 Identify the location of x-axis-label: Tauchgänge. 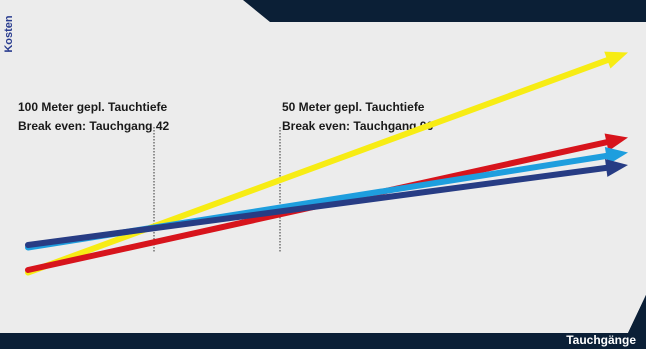
(601, 340).